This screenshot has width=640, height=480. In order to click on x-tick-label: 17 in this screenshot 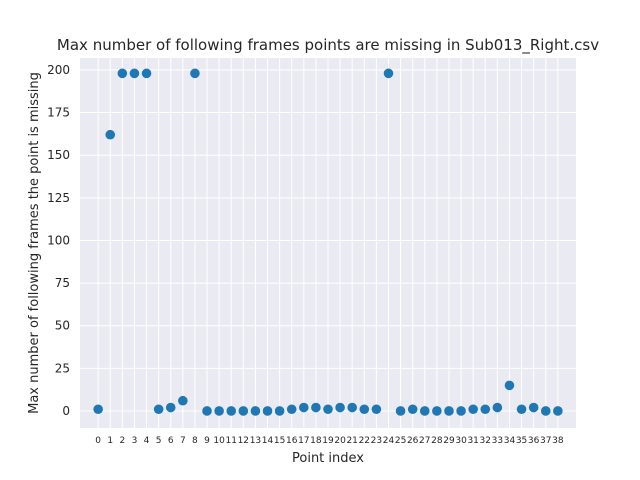, I will do `click(303, 441)`.